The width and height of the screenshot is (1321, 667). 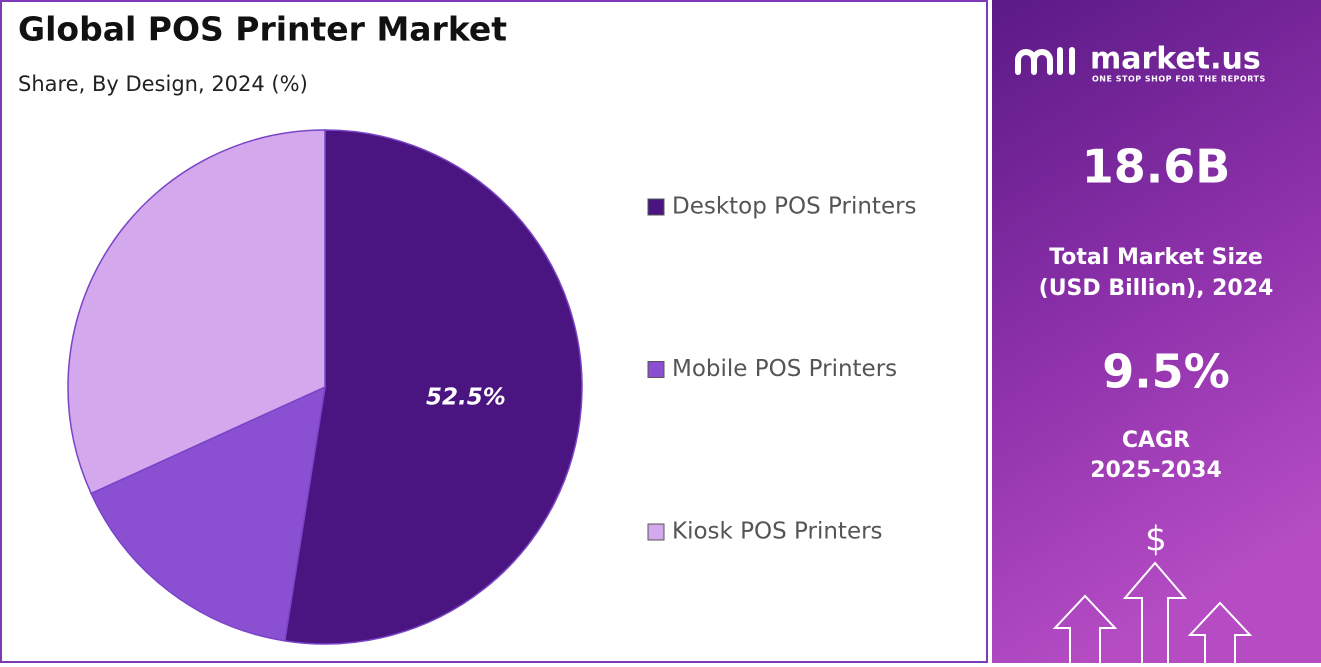 I want to click on cagr-label: CAGR, so click(x=1156, y=440).